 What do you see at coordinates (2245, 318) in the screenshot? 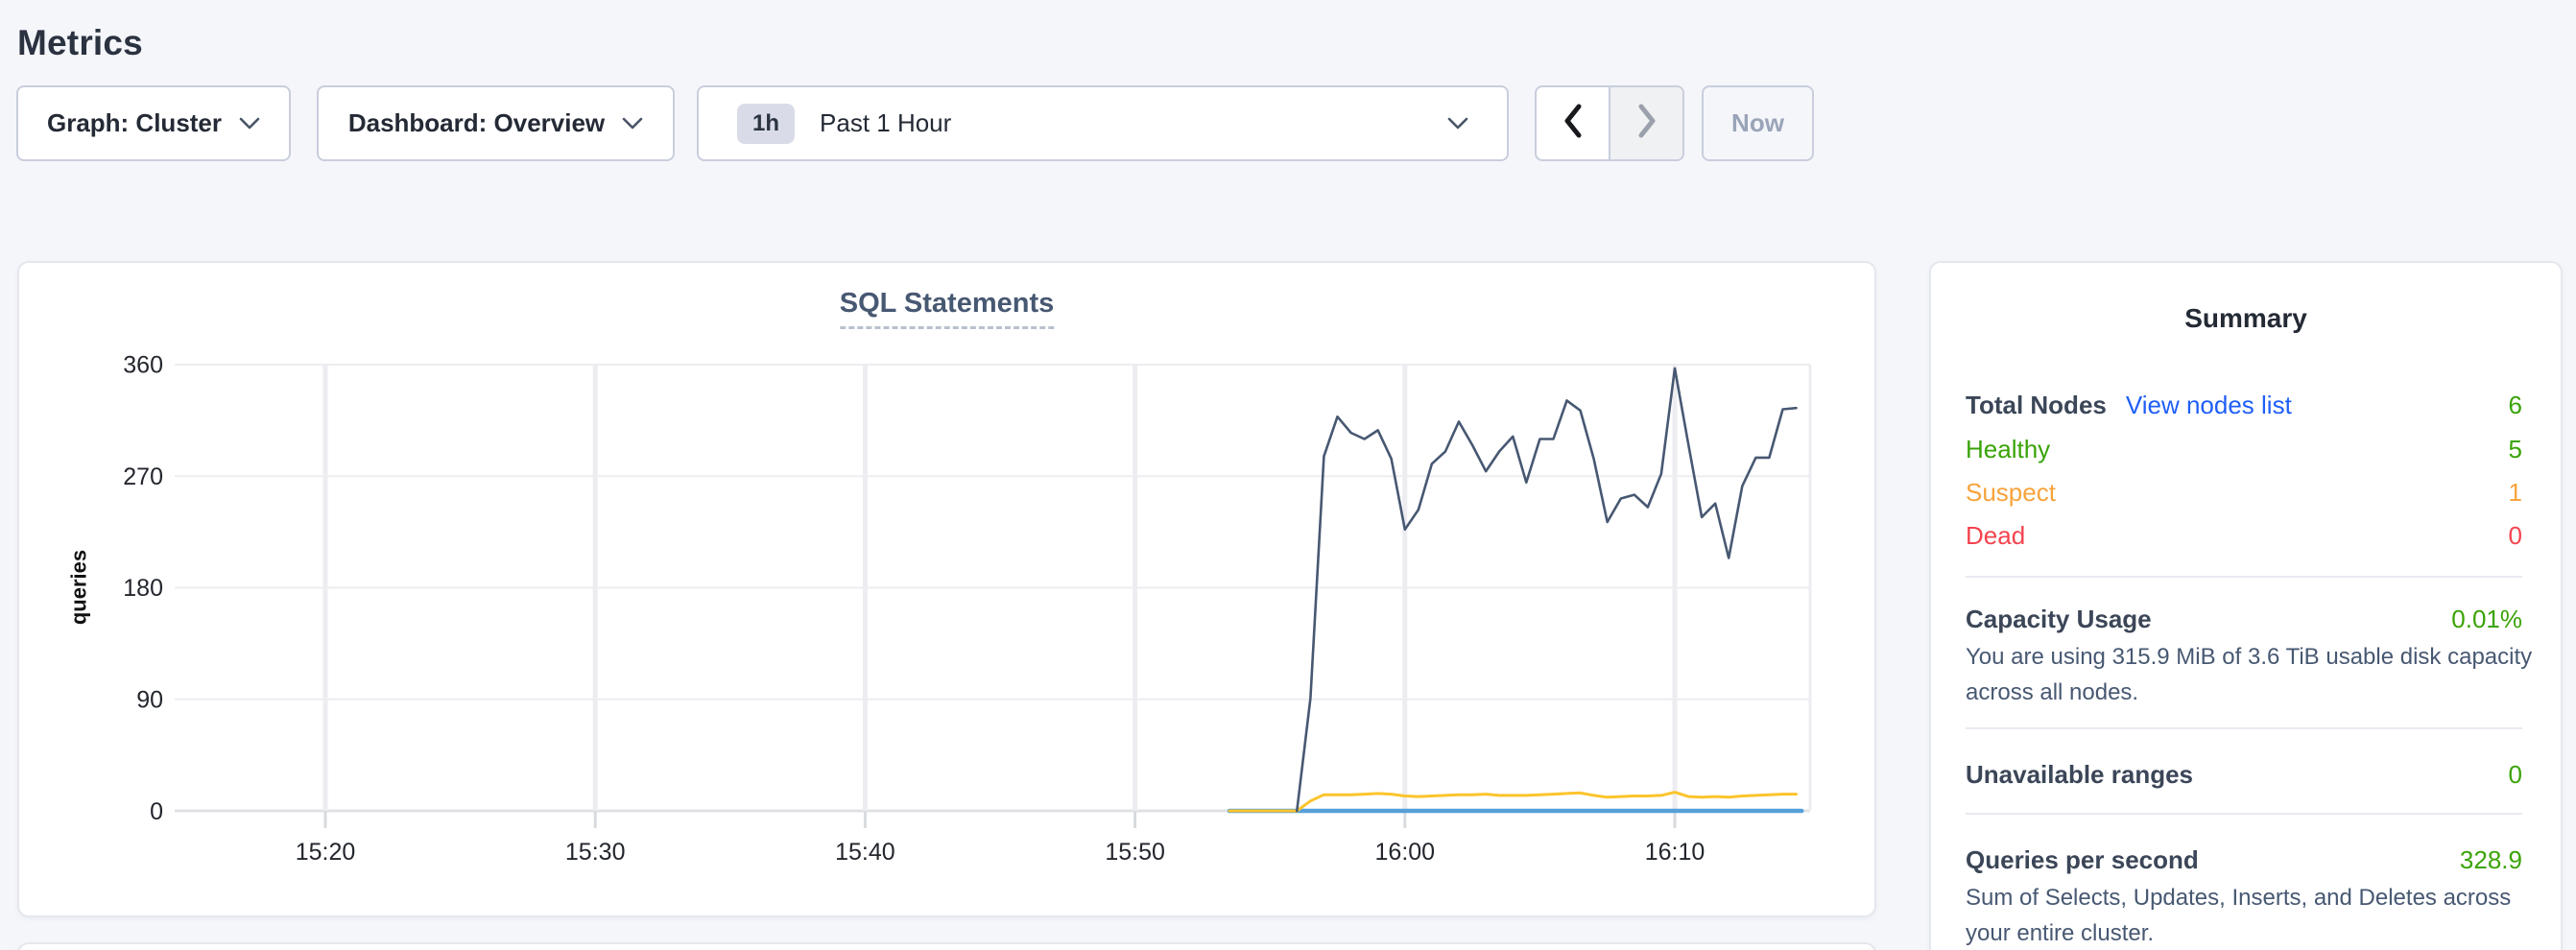
I see `summary-title: Summary` at bounding box center [2245, 318].